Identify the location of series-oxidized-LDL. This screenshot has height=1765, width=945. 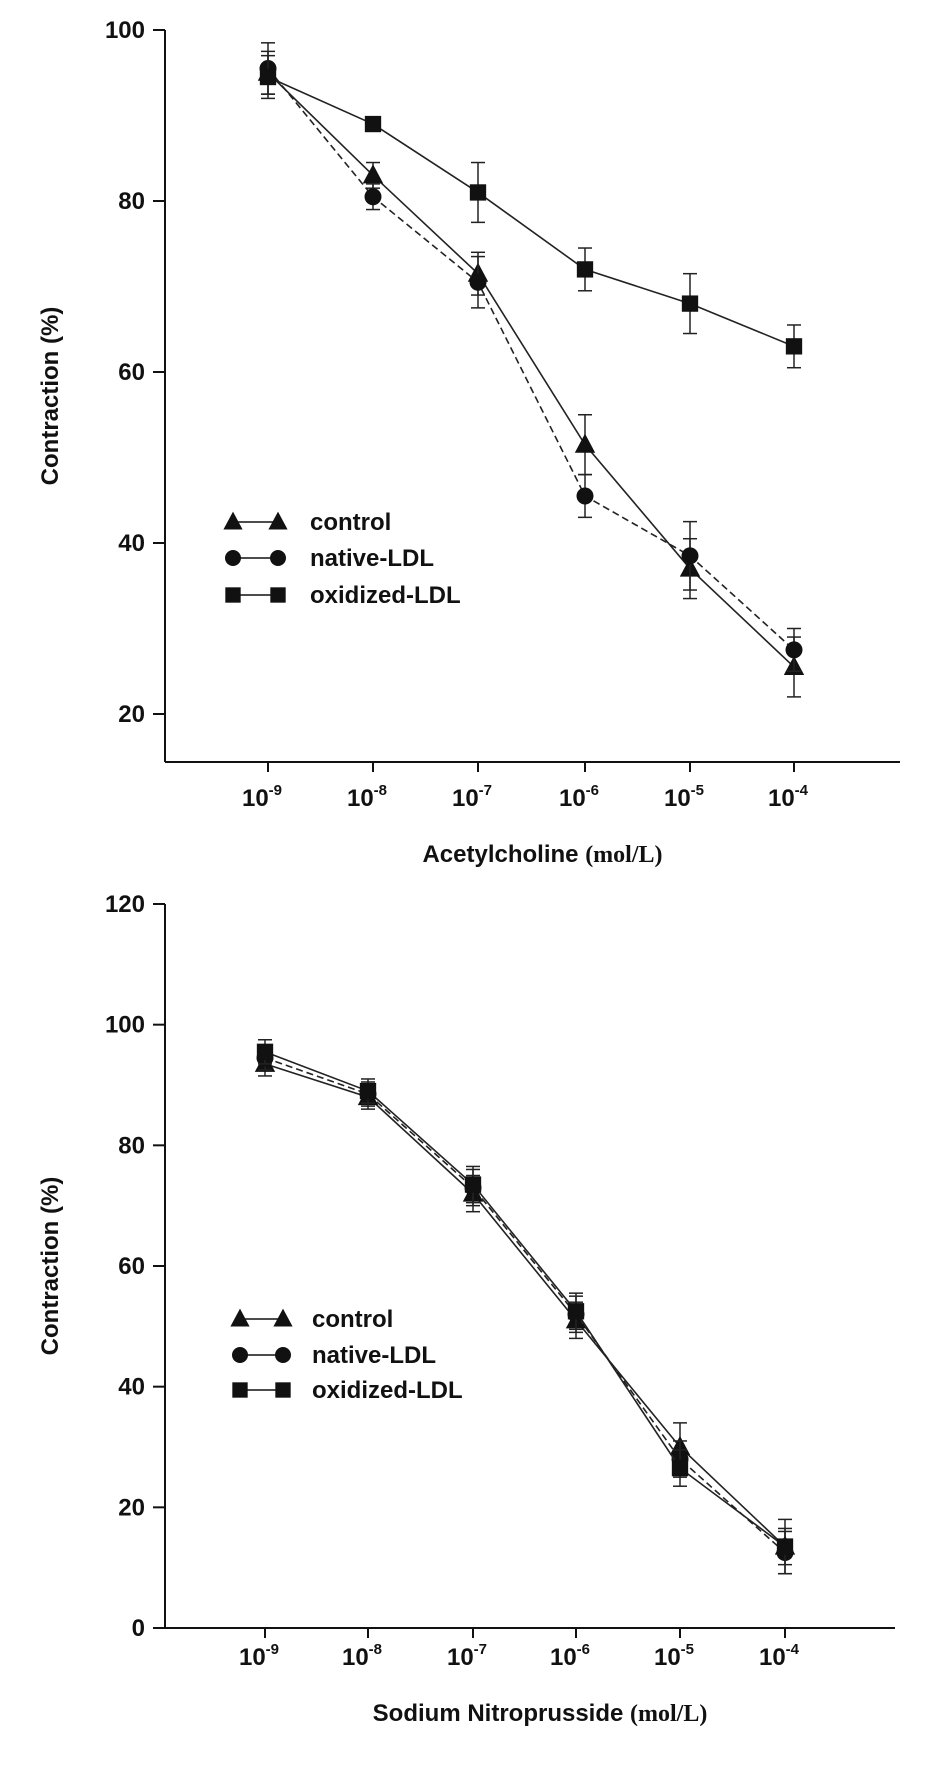
(531, 211).